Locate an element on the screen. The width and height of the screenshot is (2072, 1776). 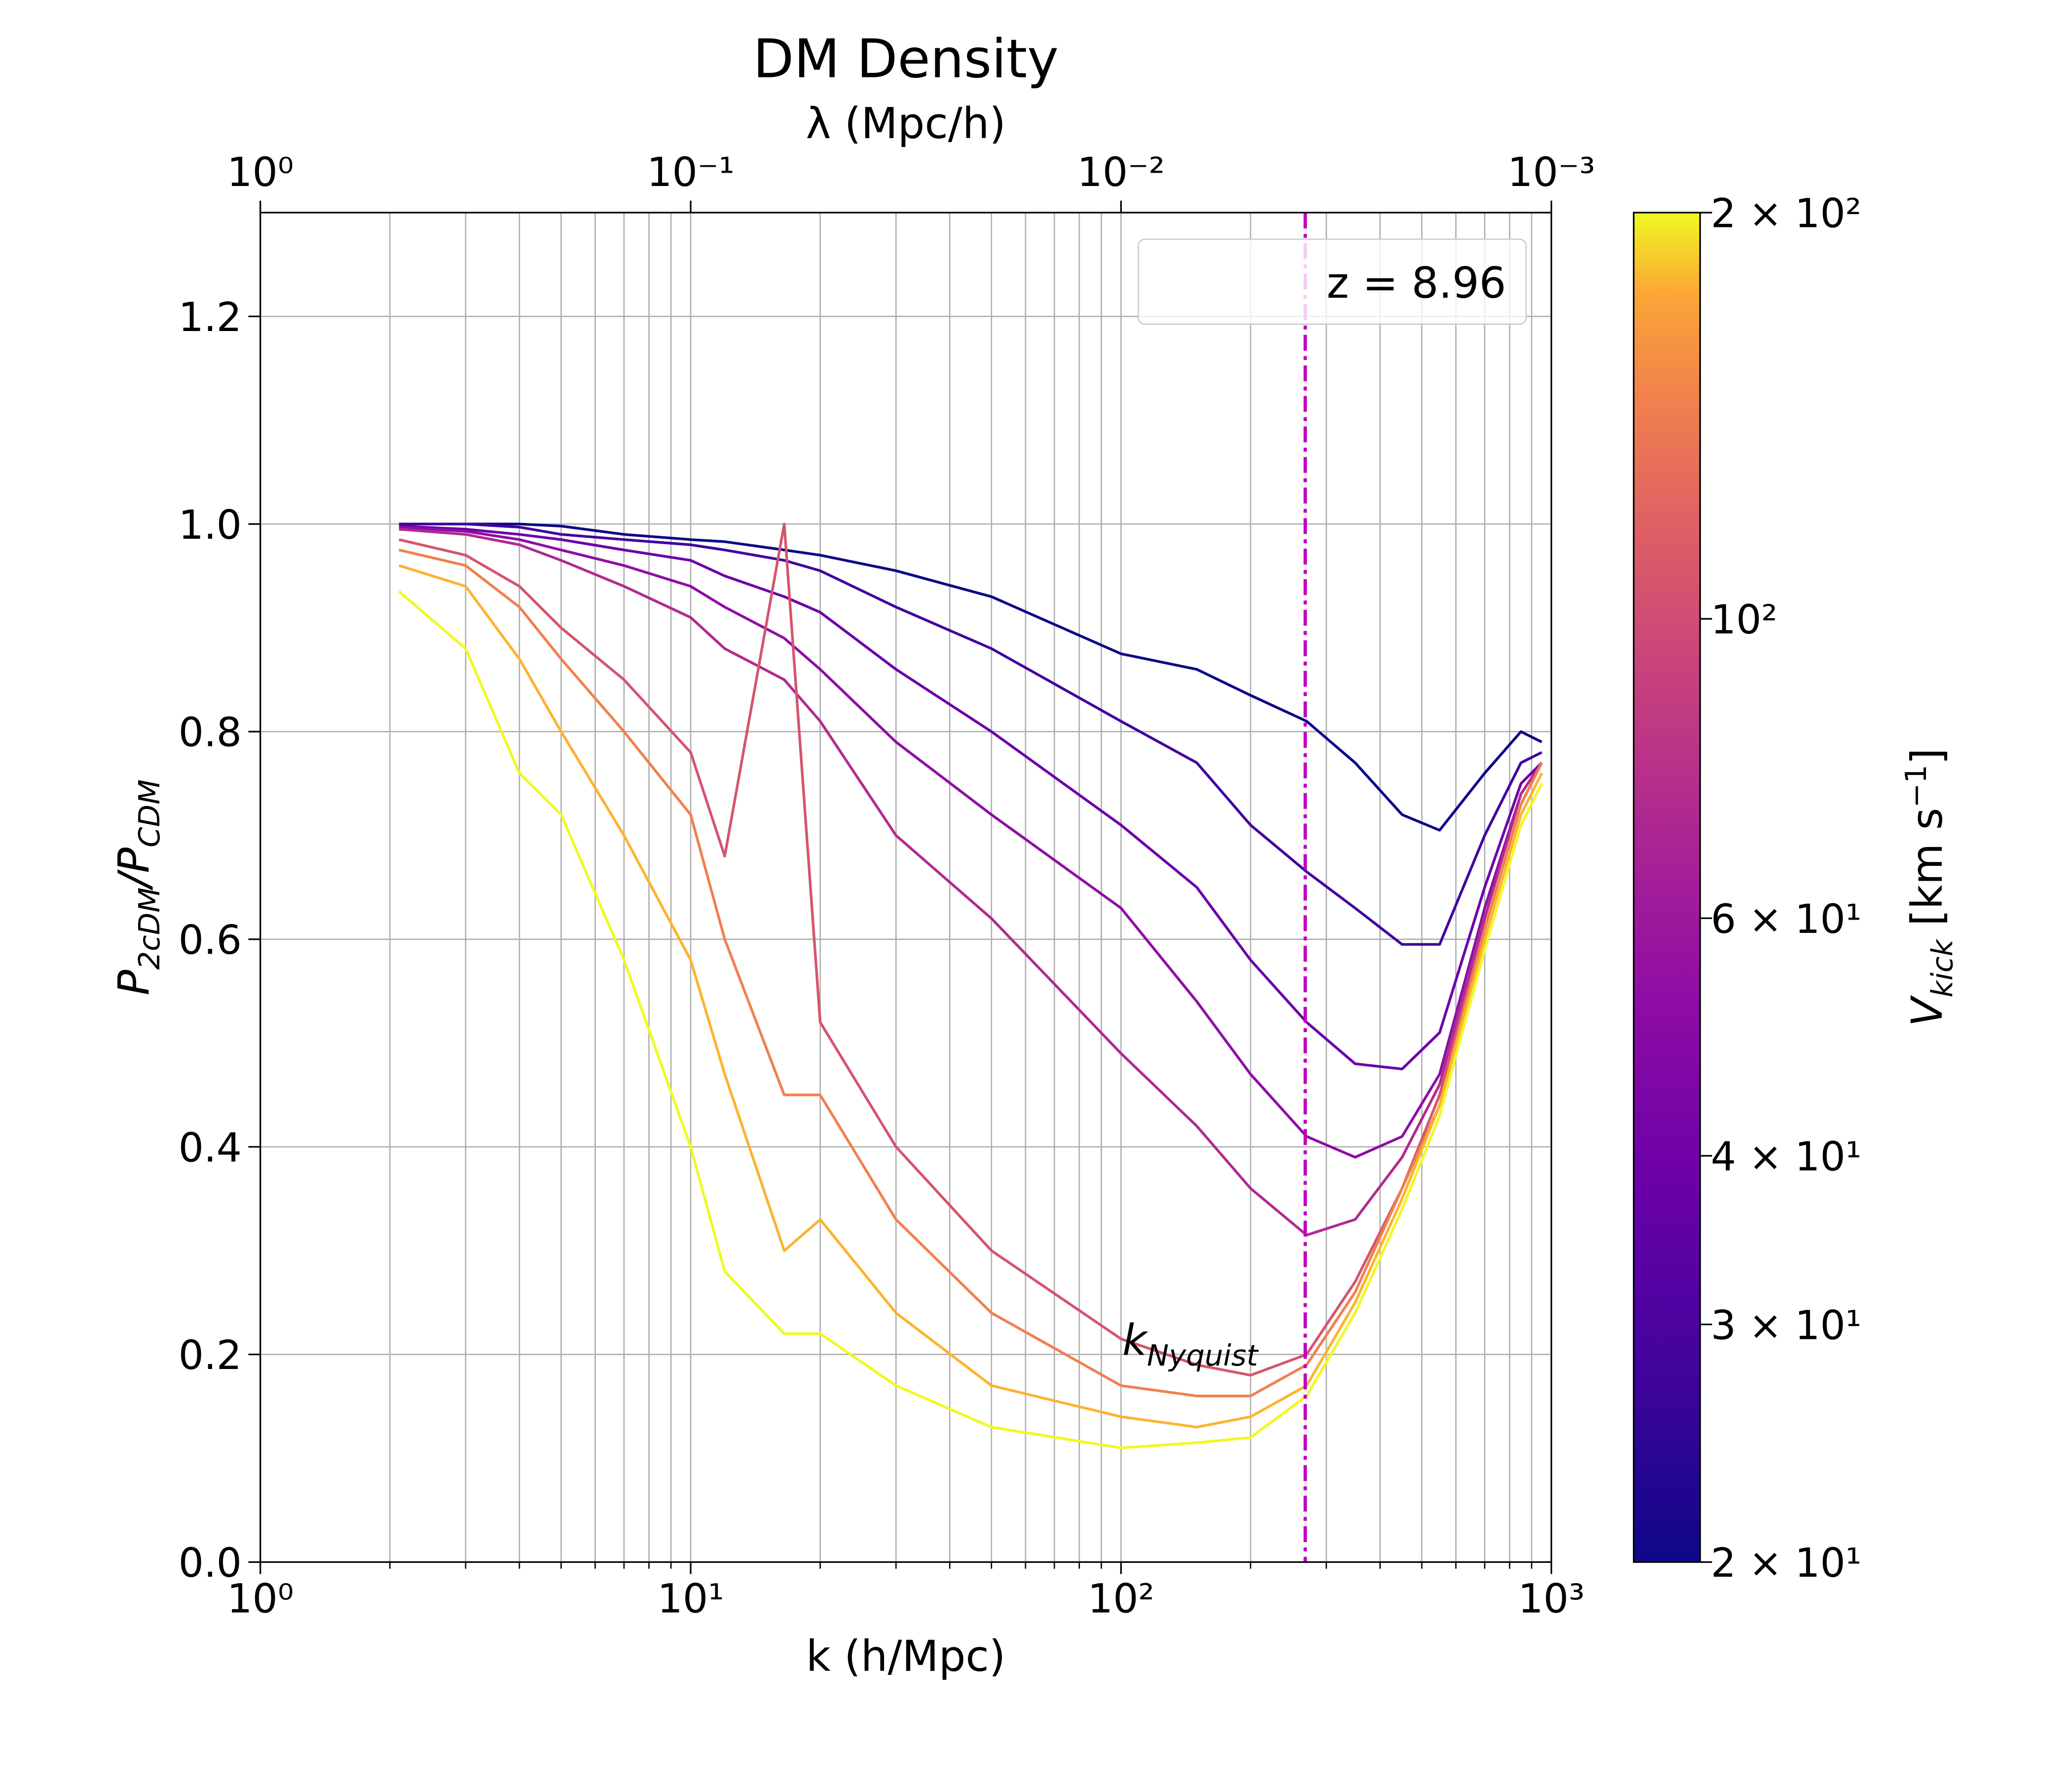
legend-text: z = 8.96 is located at coordinates (1417, 283).